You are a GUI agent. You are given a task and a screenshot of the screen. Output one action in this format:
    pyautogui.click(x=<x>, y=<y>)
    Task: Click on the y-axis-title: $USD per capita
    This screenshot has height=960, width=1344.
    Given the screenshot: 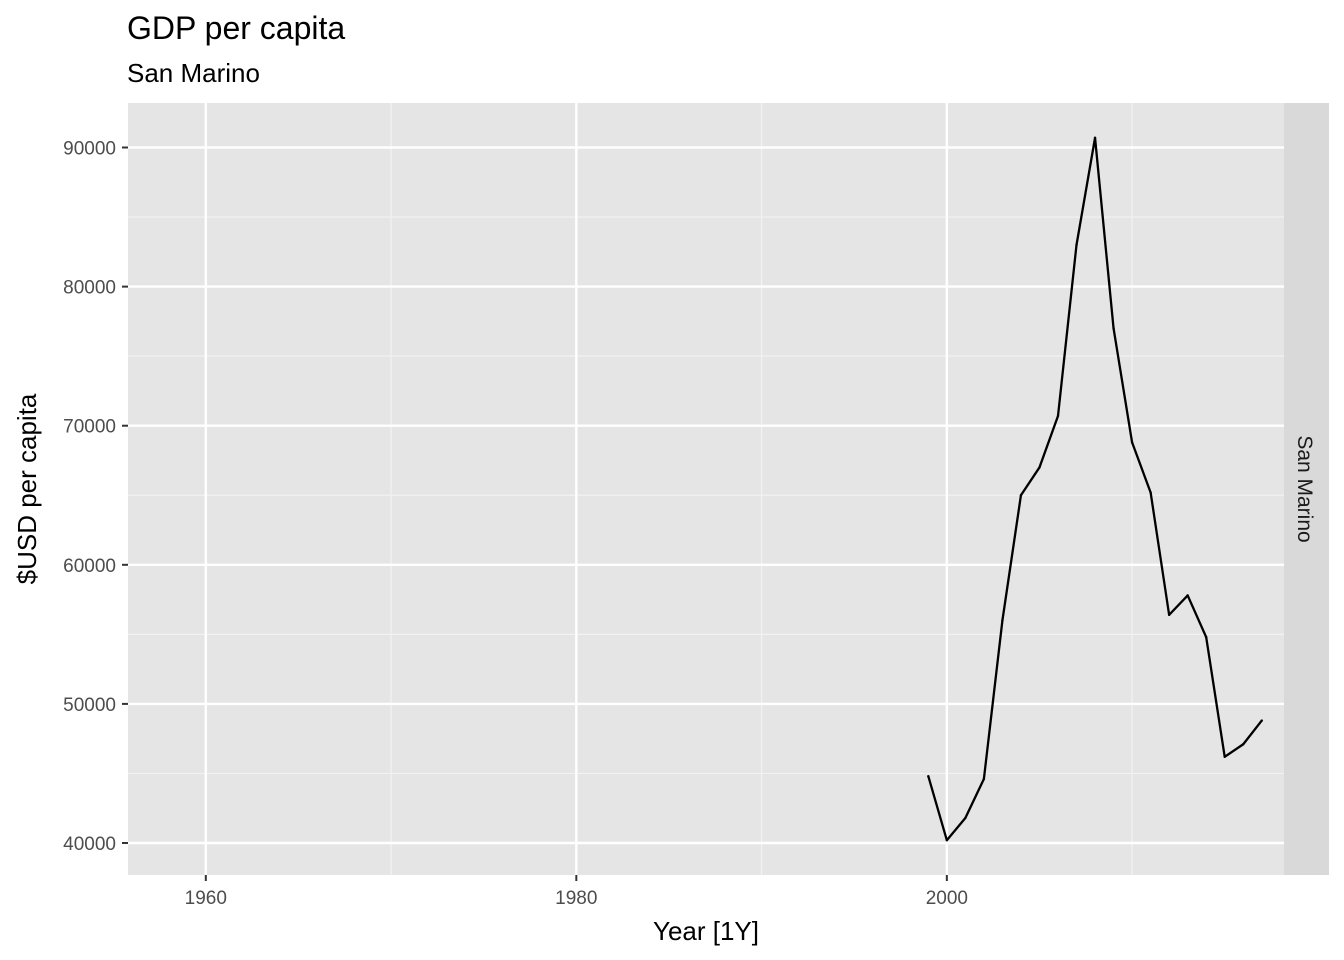 What is the action you would take?
    pyautogui.click(x=27, y=488)
    